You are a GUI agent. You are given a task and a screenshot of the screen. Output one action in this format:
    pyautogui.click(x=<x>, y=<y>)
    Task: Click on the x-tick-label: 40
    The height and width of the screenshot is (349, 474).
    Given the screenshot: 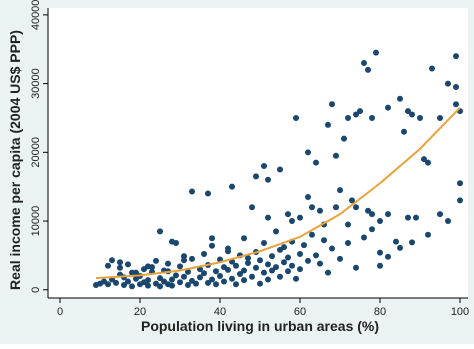 What is the action you would take?
    pyautogui.click(x=220, y=312)
    